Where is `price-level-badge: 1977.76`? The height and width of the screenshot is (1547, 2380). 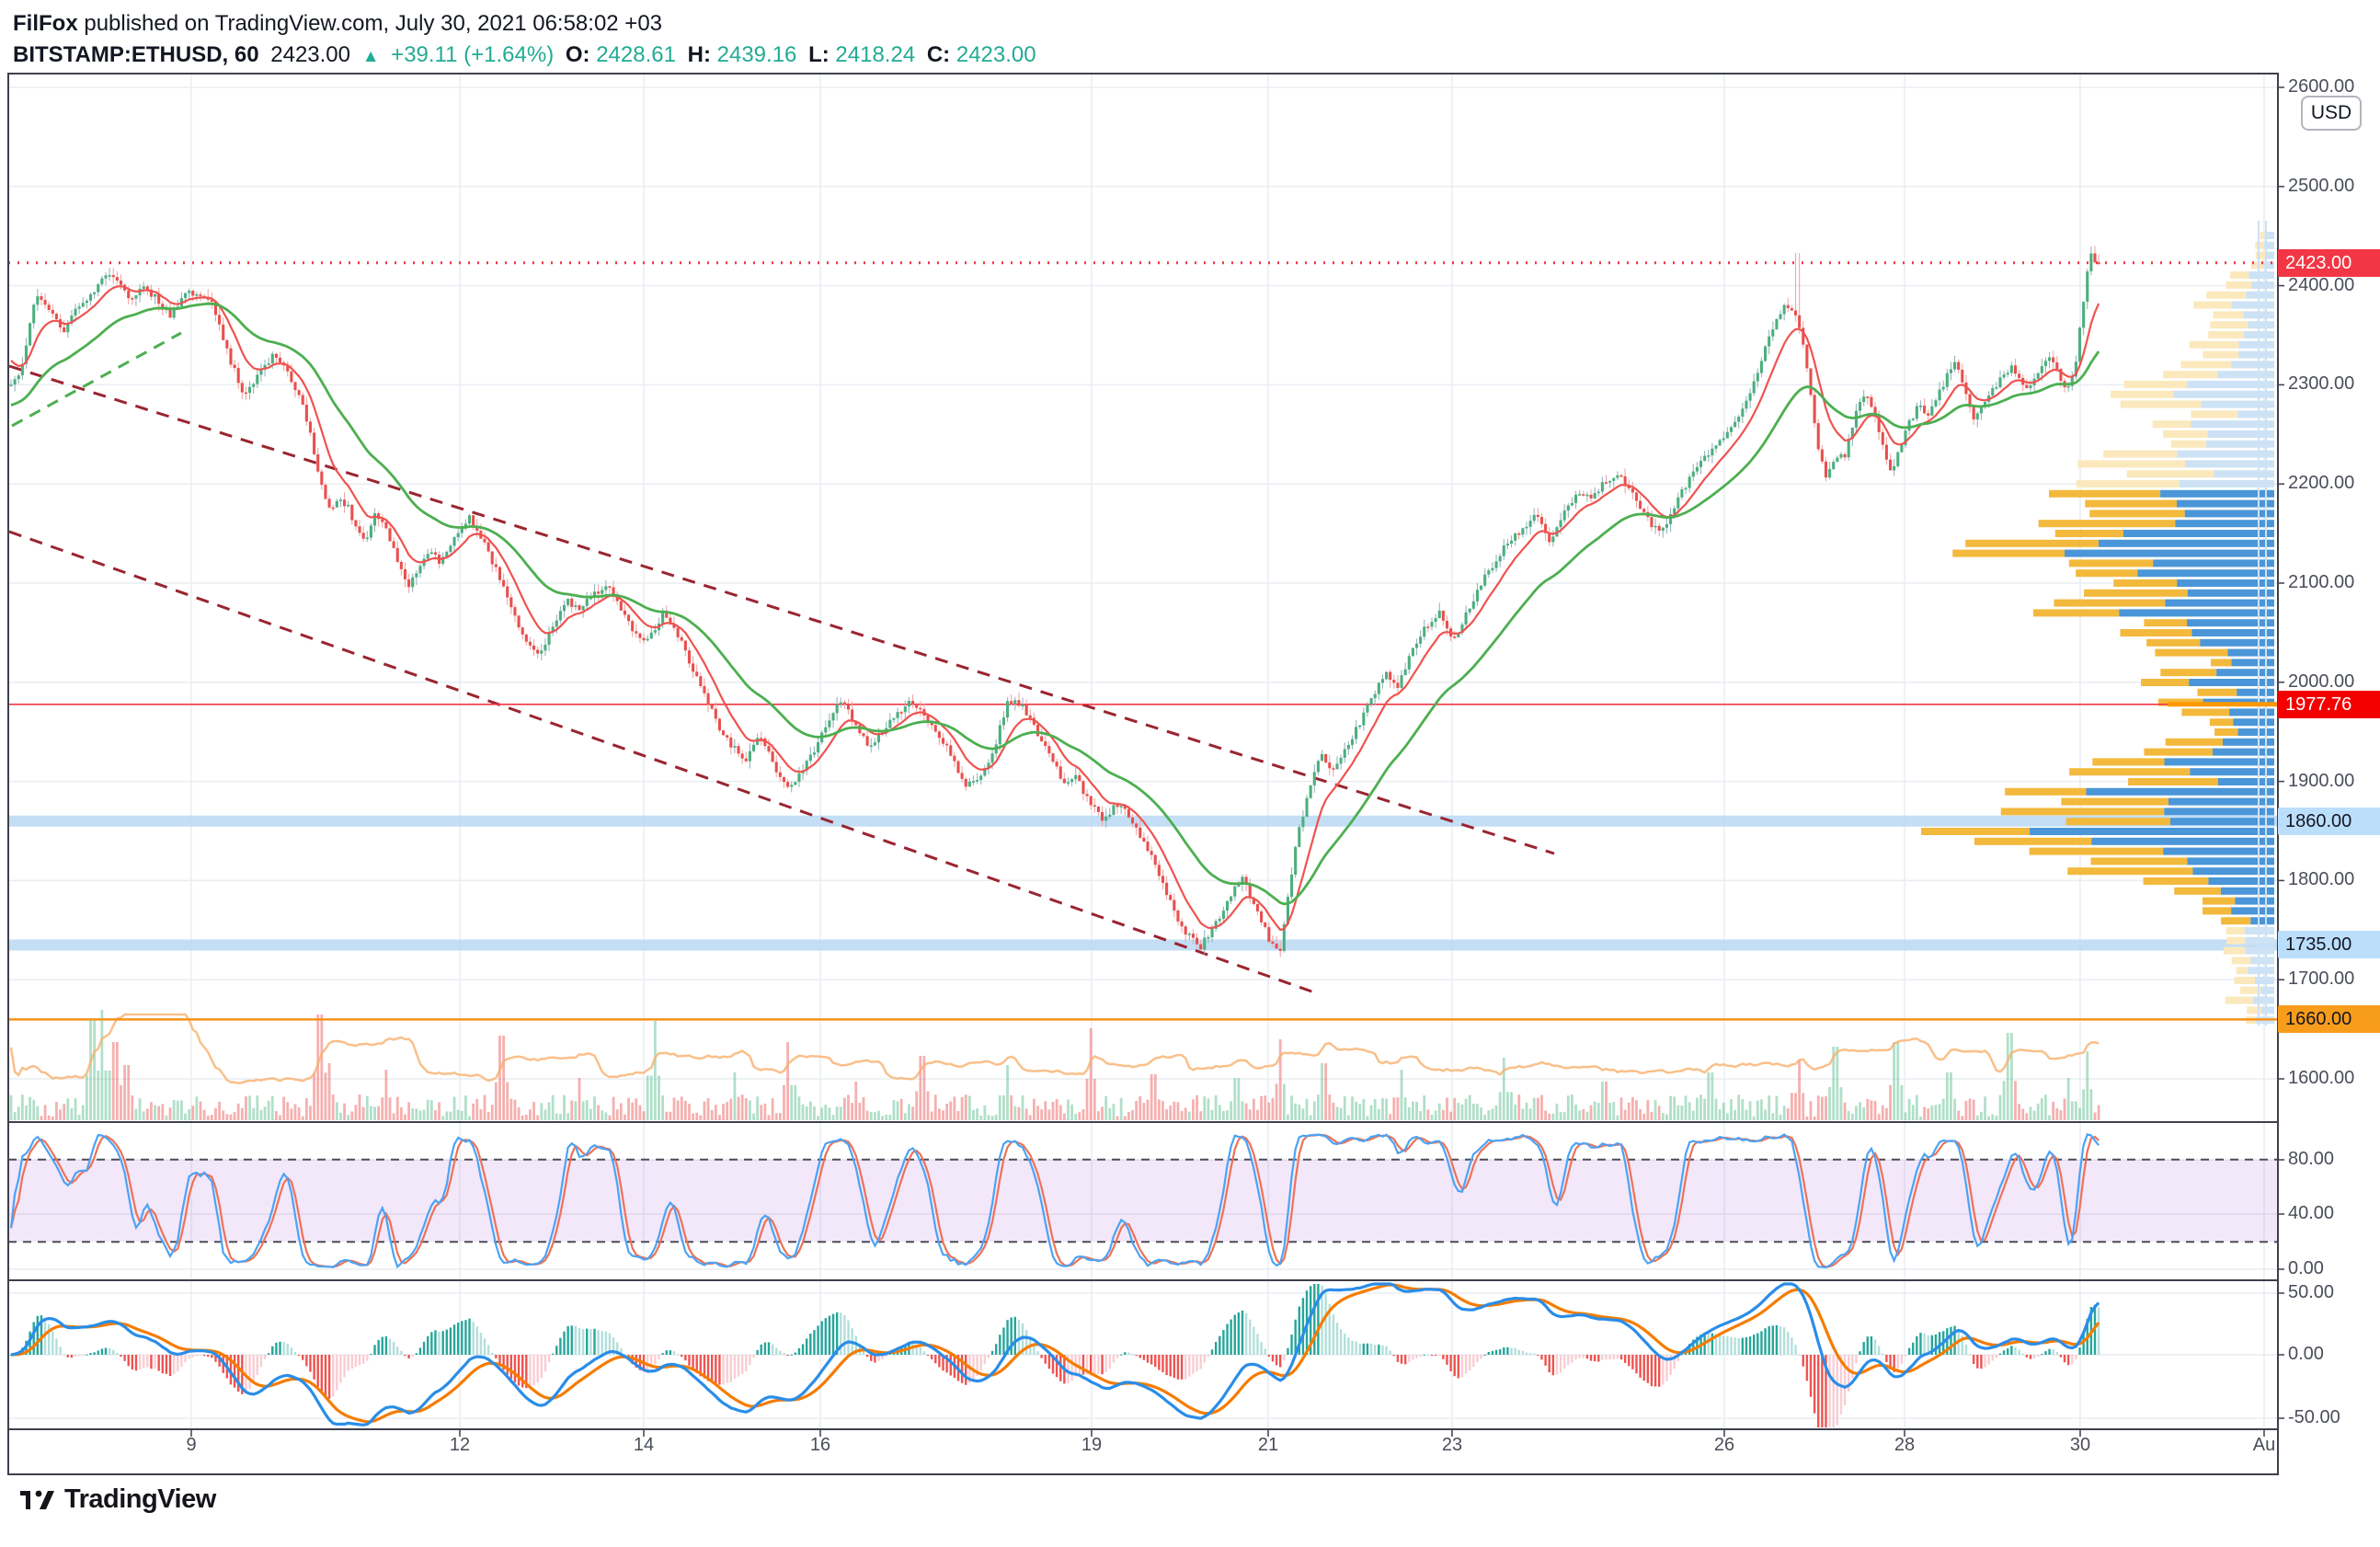 price-level-badge: 1977.76 is located at coordinates (2329, 704).